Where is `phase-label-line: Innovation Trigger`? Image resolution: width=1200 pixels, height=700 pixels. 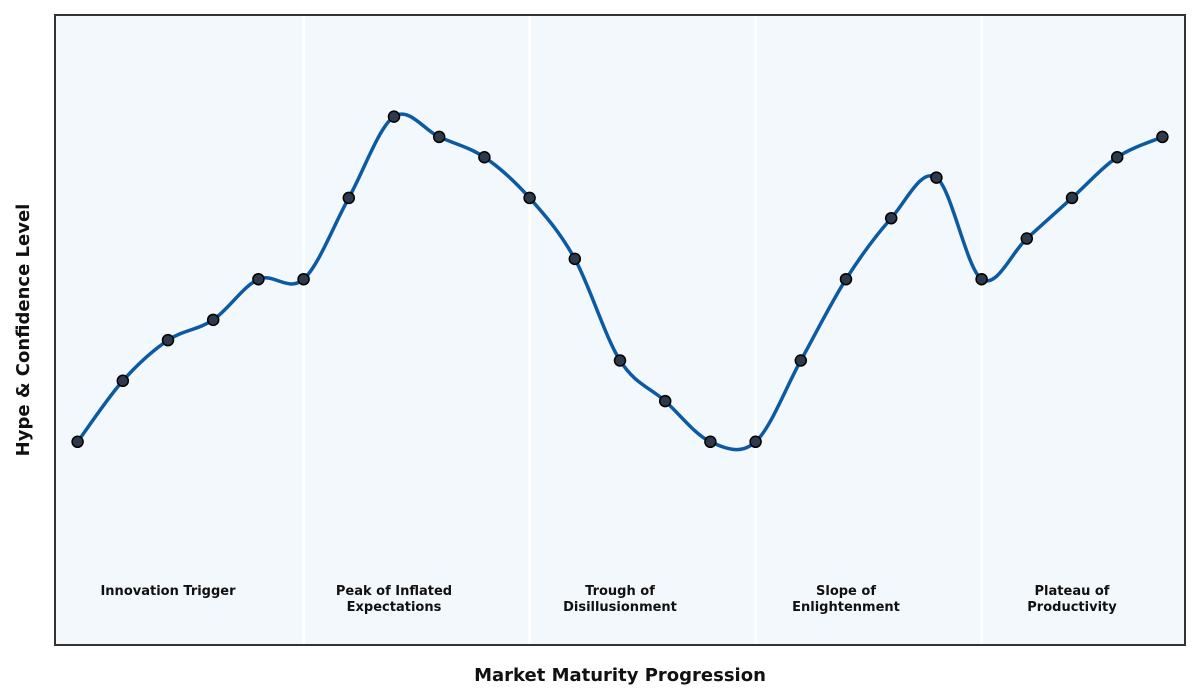
phase-label-line: Innovation Trigger is located at coordinates (168, 591).